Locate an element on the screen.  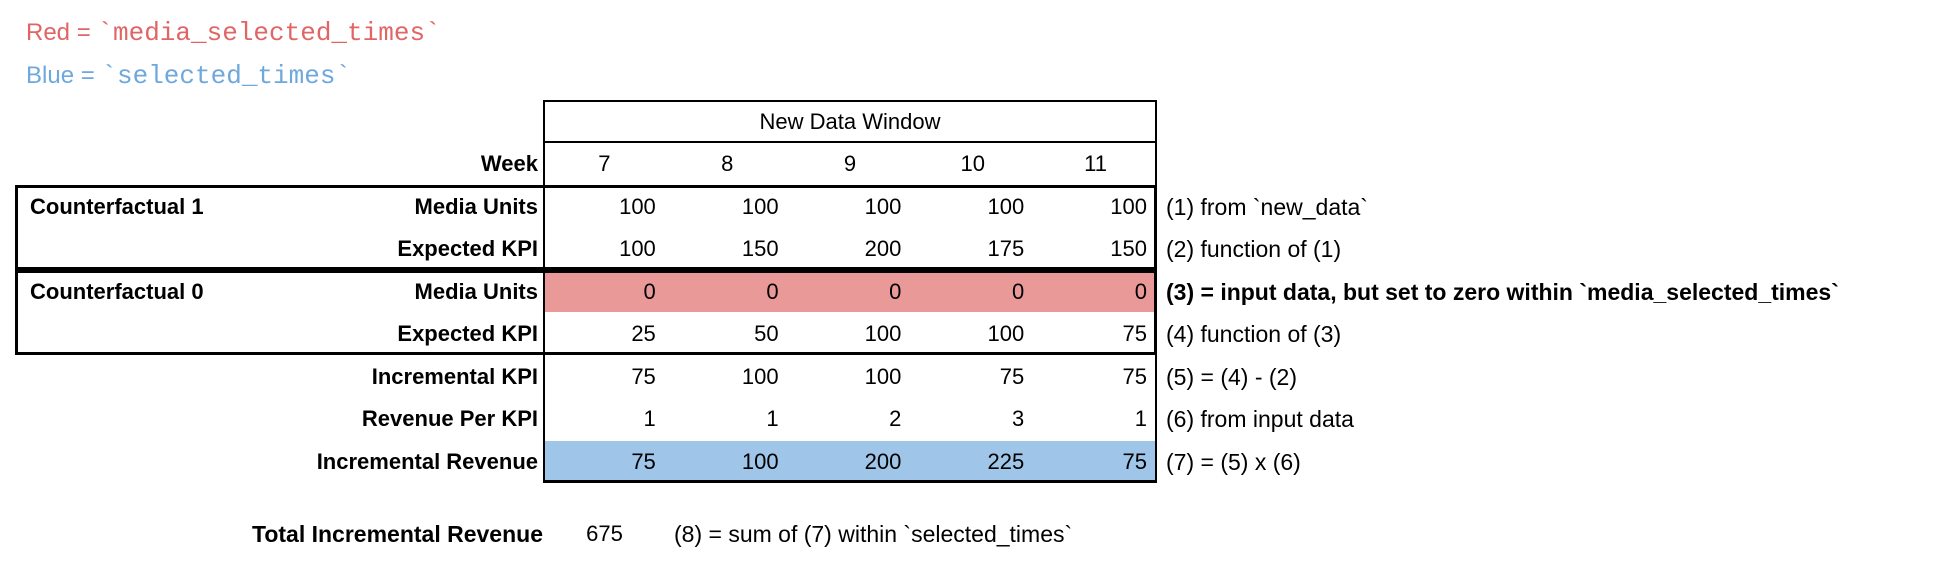
group-label-counterfactual-1: Counterfactual 1 is located at coordinates (117, 206).